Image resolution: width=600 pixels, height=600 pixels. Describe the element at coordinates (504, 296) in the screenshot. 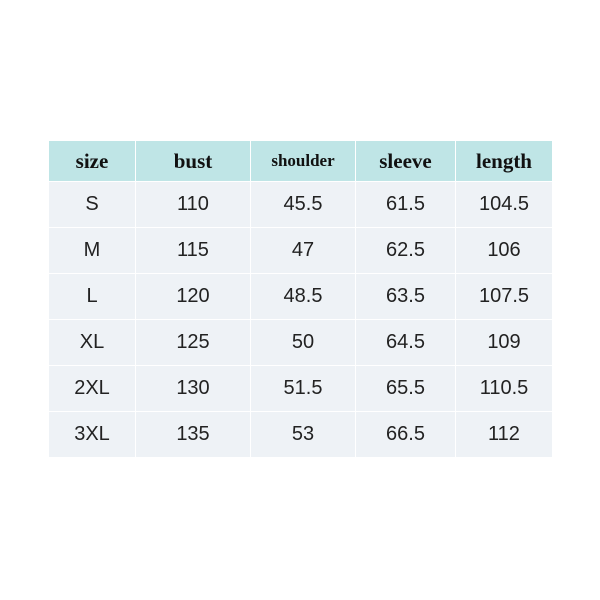

I see `table-cell: 107.5` at that location.